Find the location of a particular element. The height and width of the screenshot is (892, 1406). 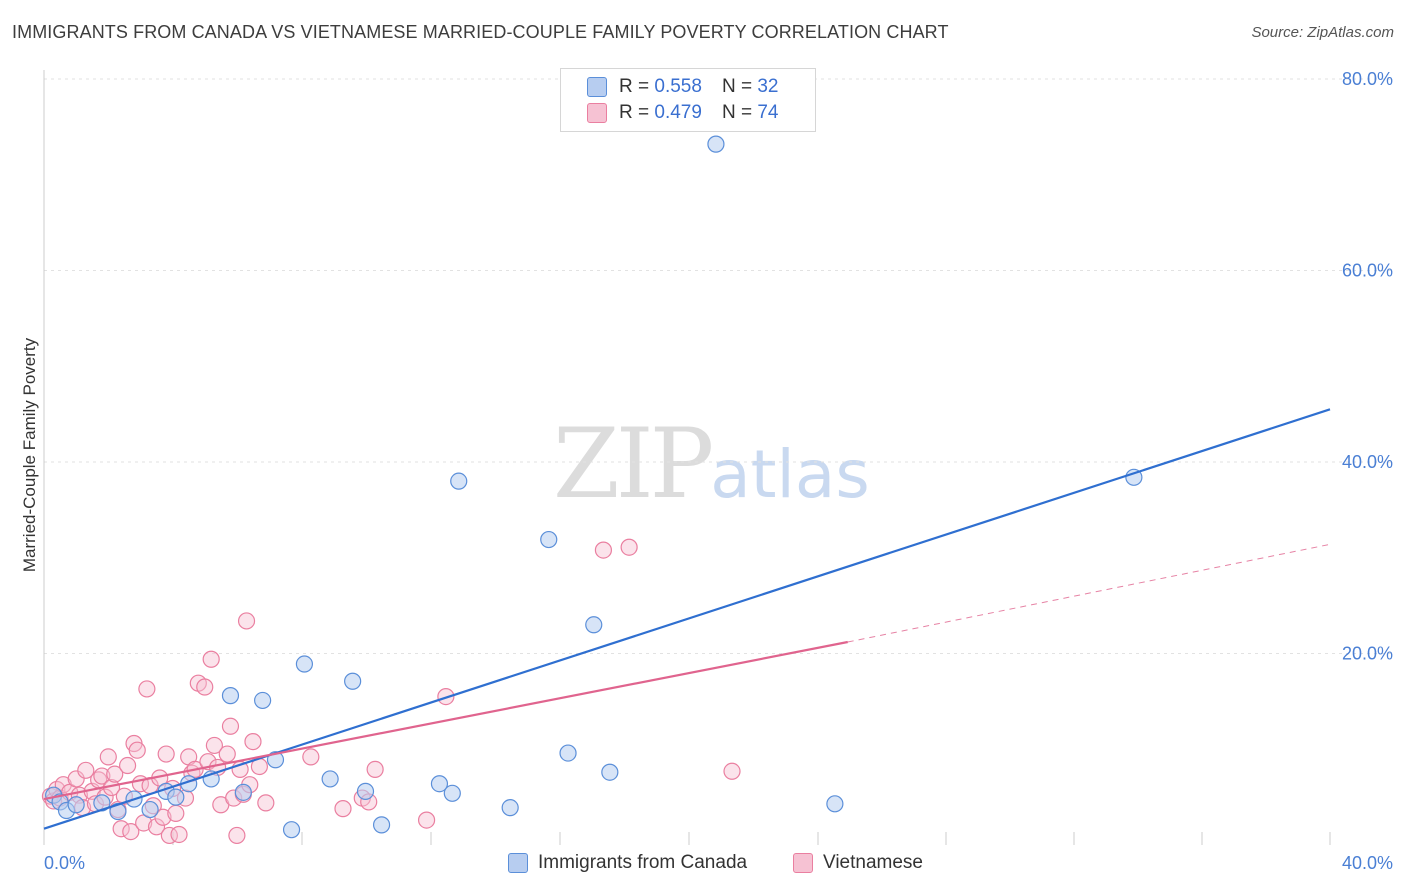

y-tick-label: 20.0% is located at coordinates (1367, 654).